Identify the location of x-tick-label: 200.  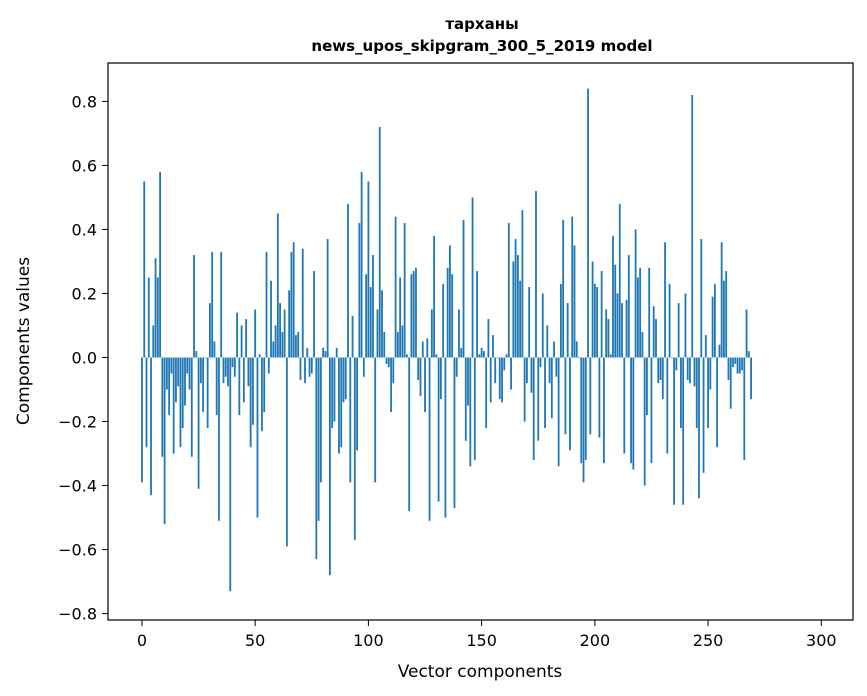
(595, 640).